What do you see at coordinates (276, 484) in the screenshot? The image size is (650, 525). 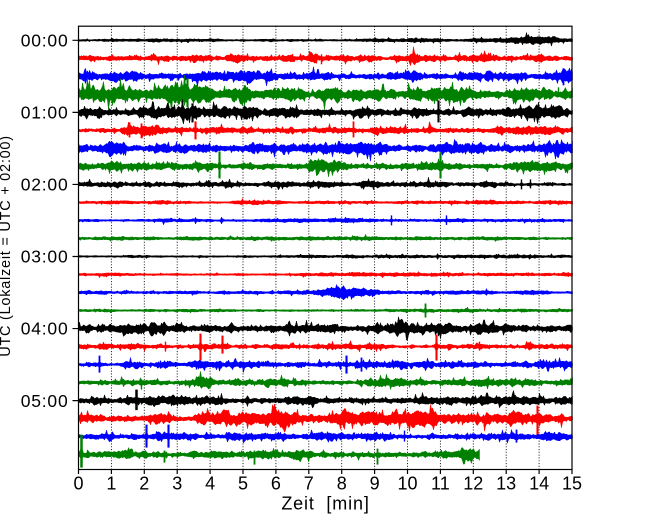 I see `svg-text: 6` at bounding box center [276, 484].